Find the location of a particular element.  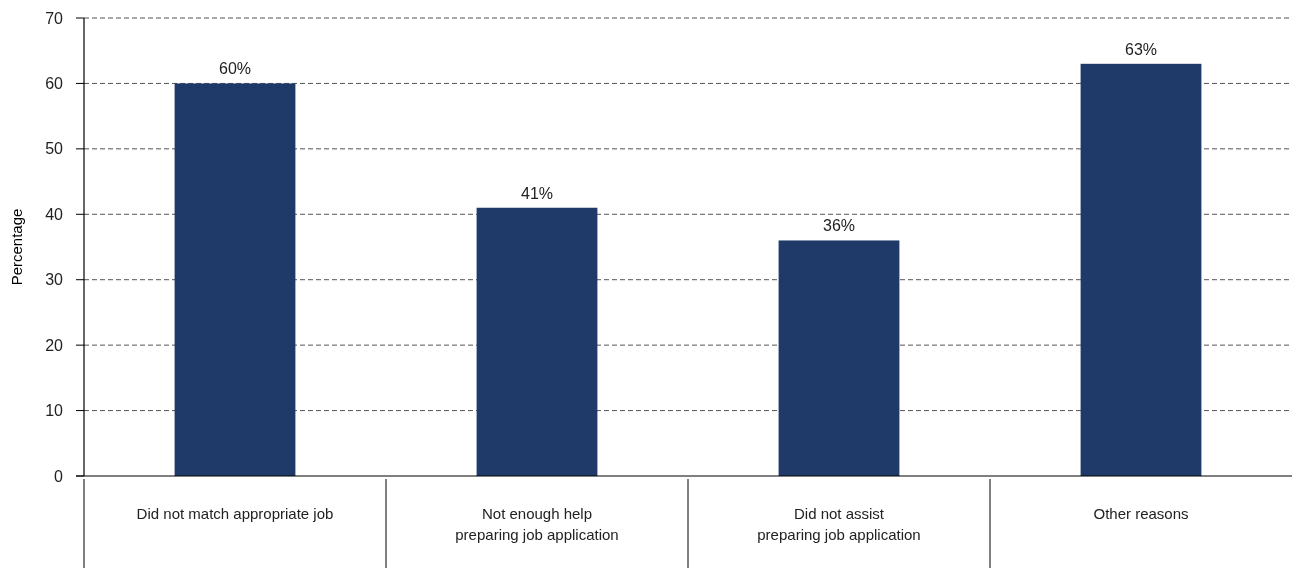

y-axis-title: Percentage is located at coordinates (16, 247).